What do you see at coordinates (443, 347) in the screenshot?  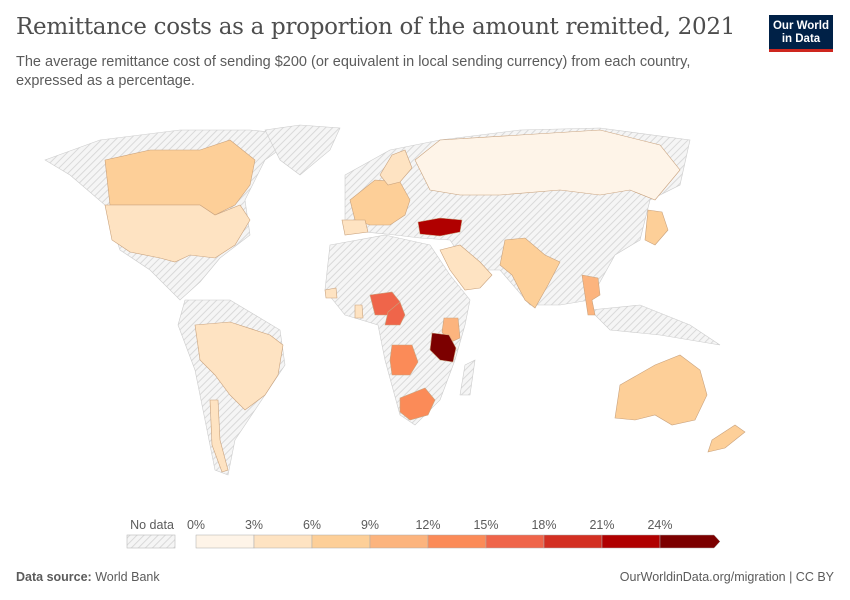 I see `country-tanzania` at bounding box center [443, 347].